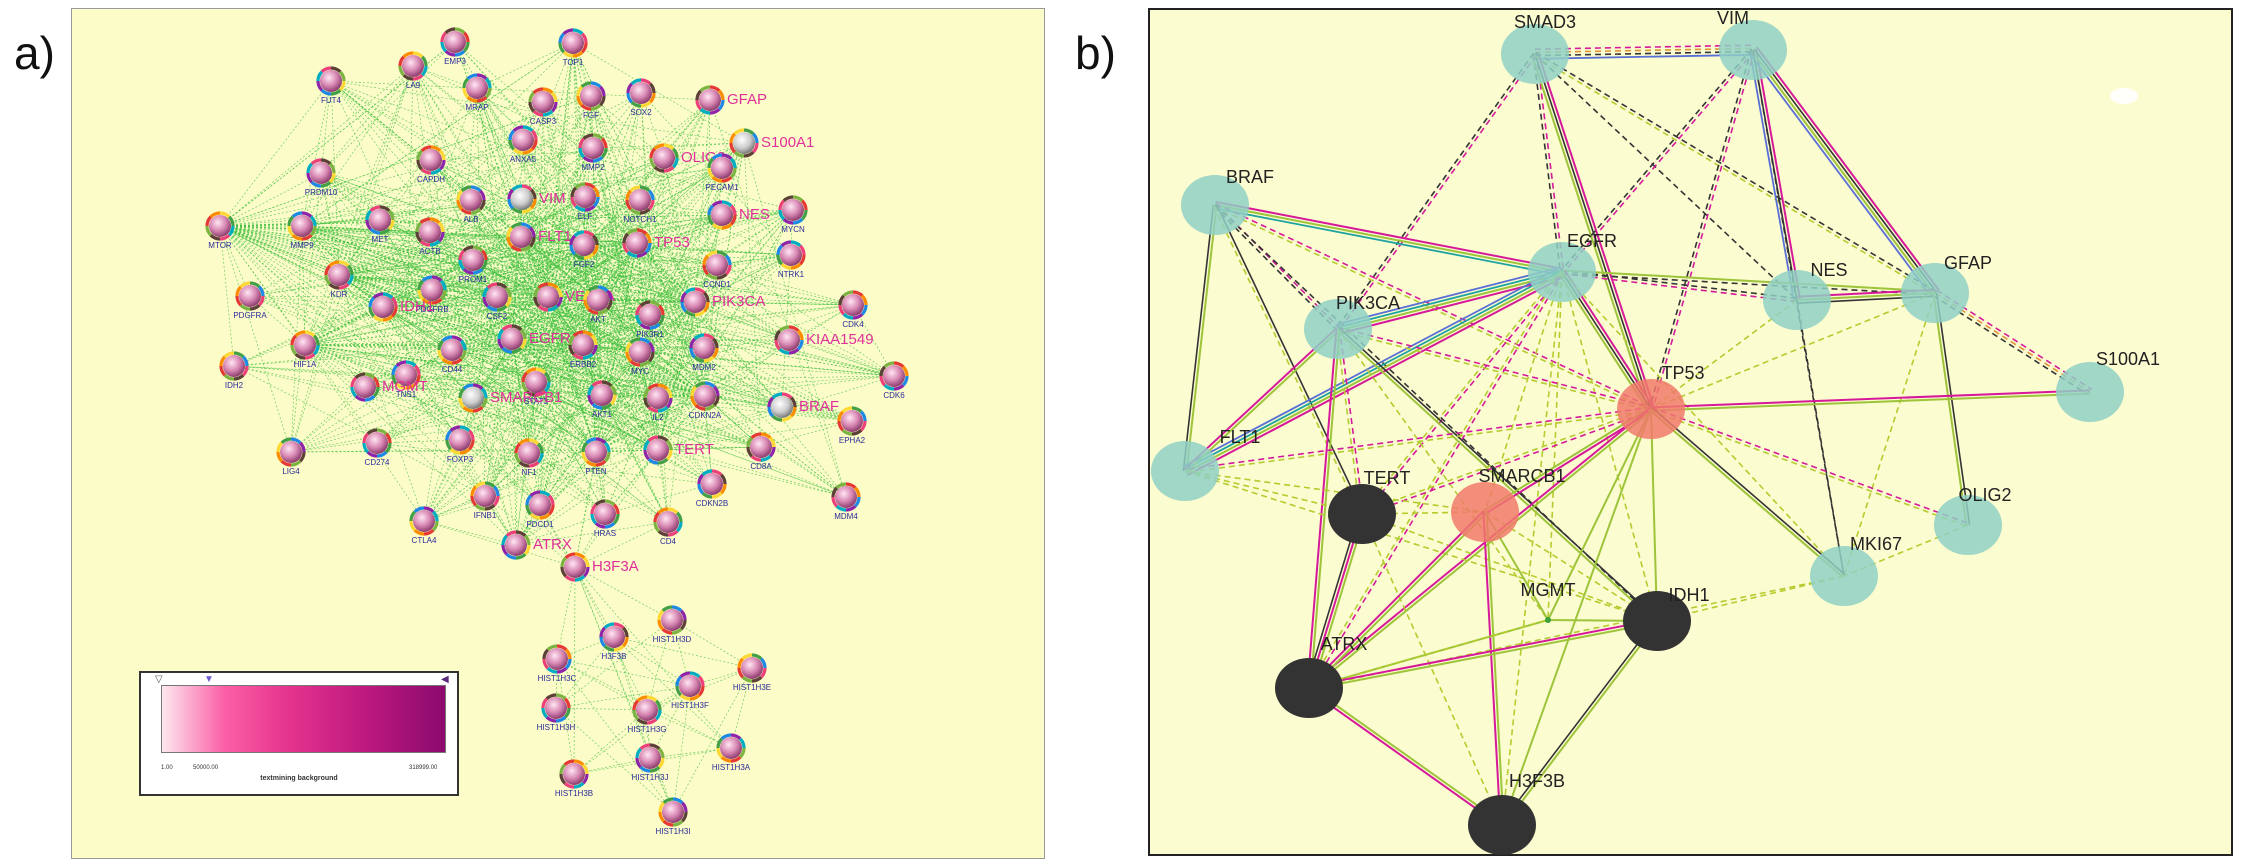 The height and width of the screenshot is (859, 2241). I want to click on node-pten: PTEN, so click(596, 456).